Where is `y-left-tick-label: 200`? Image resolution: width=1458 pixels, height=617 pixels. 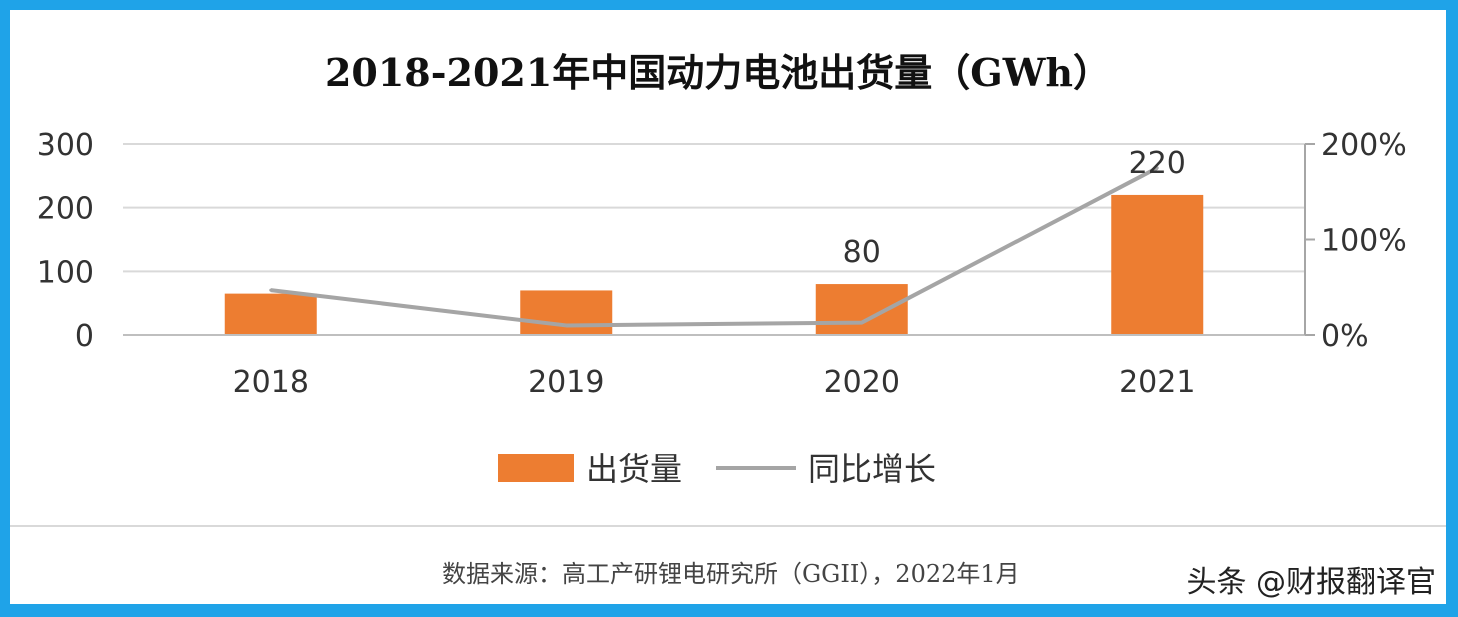
y-left-tick-label: 200 is located at coordinates (65, 209).